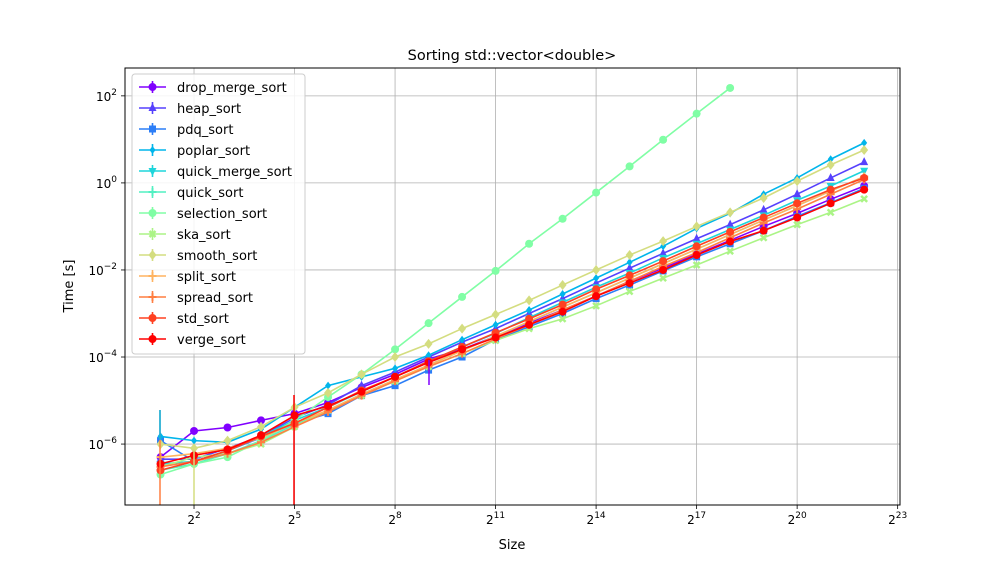 Image resolution: width=1000 pixels, height=566 pixels. I want to click on legend-label: verge_sort, so click(211, 340).